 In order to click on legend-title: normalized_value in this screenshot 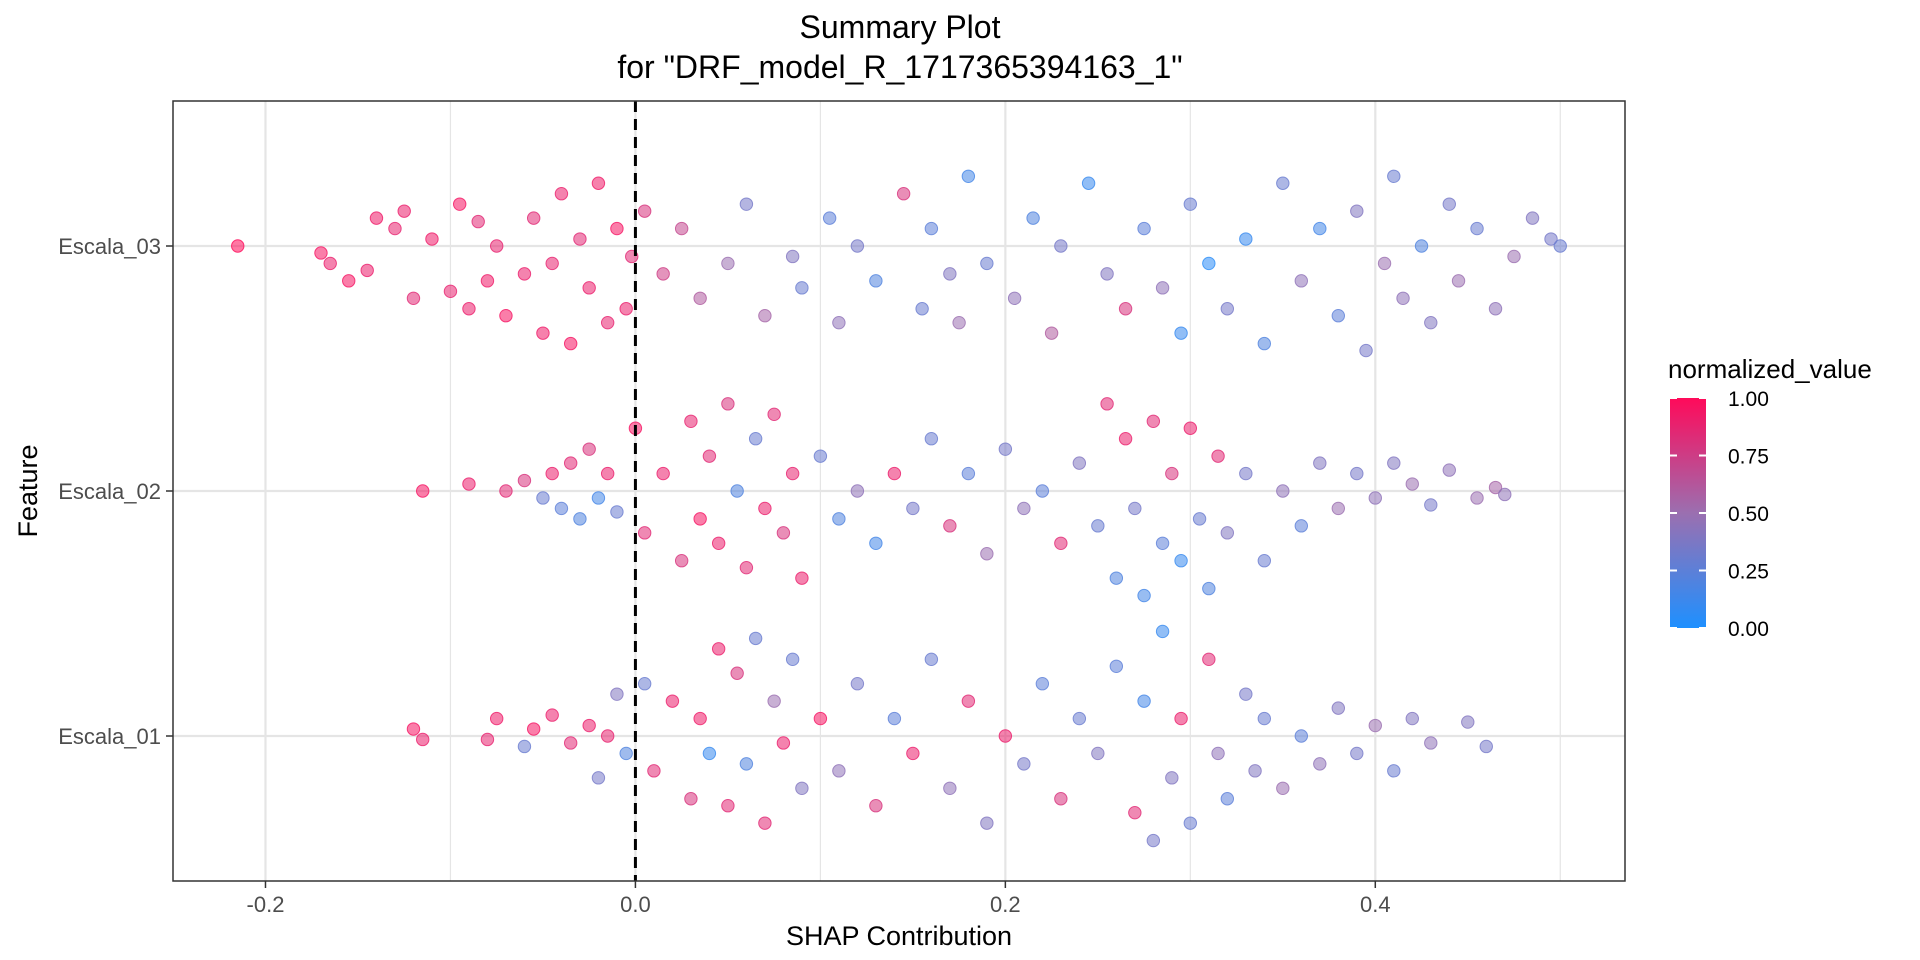, I will do `click(1770, 369)`.